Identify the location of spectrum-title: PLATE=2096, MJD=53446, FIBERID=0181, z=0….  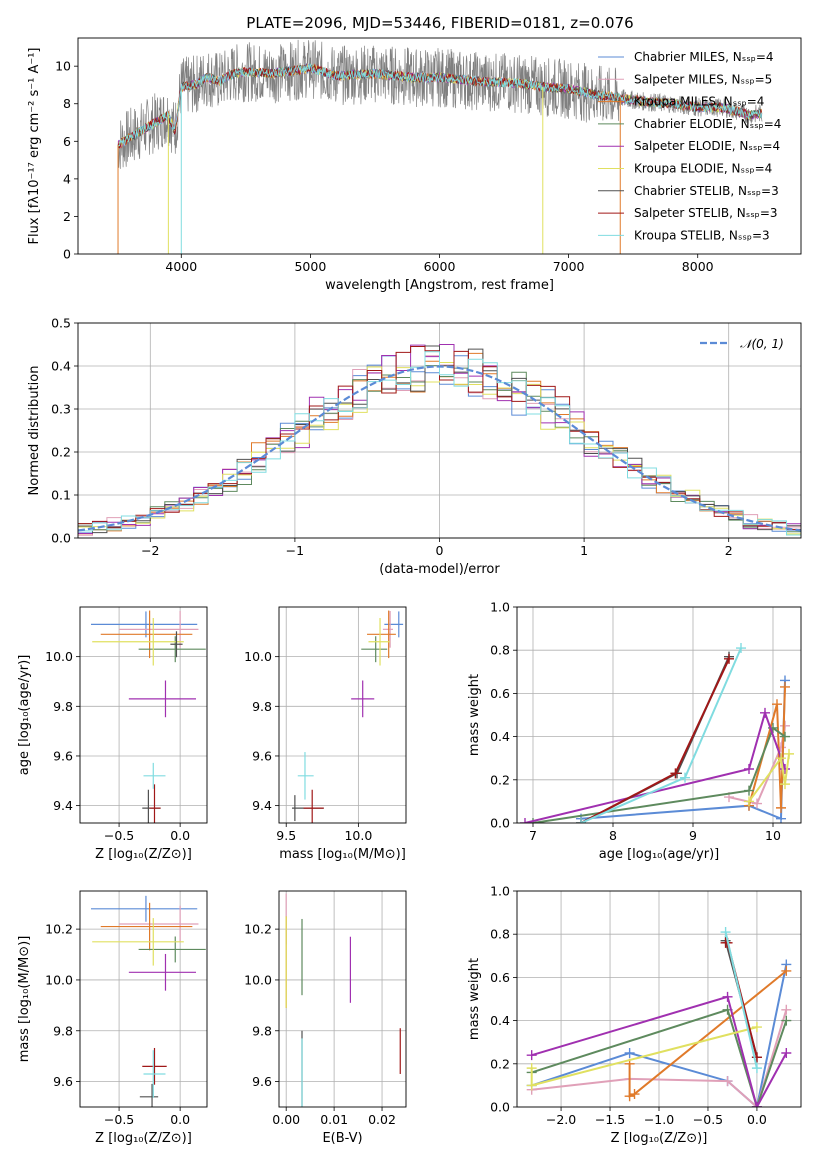
(439, 23).